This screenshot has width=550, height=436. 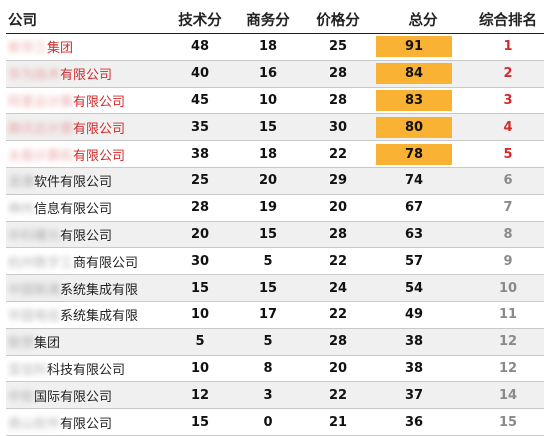 I want to click on table-header-row: 公司 技术分 商务分 价格分 总分 综合排名, so click(x=275, y=20).